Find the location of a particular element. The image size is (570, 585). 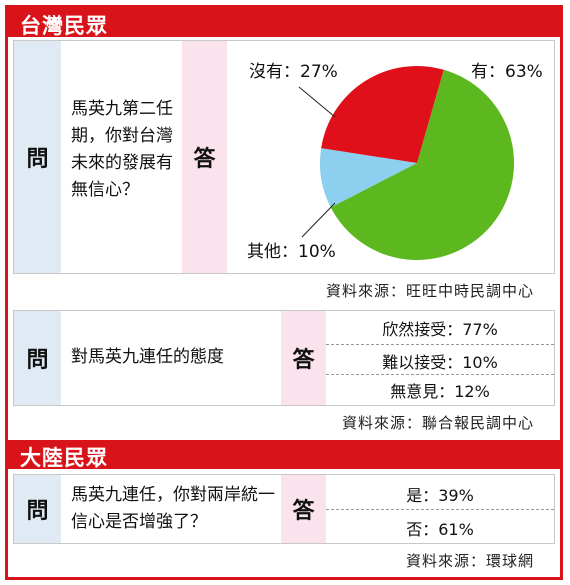

q1-source: 資料來源：旺旺中時民調中心 is located at coordinates (429, 291).